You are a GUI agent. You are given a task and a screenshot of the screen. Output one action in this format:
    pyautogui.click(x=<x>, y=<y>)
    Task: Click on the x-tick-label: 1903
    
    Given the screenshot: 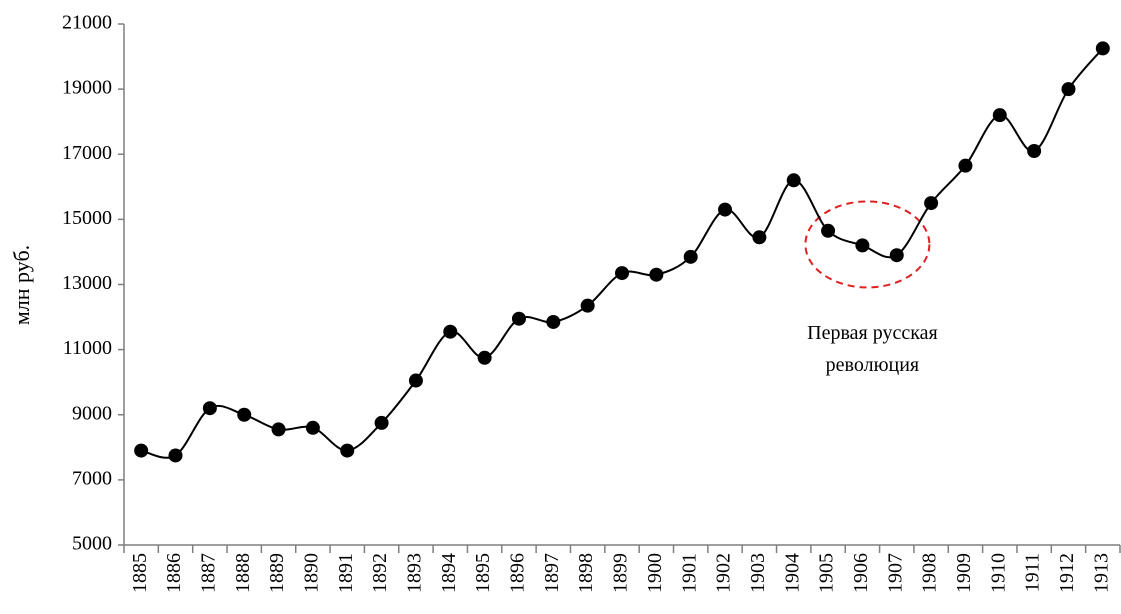 What is the action you would take?
    pyautogui.click(x=758, y=573)
    